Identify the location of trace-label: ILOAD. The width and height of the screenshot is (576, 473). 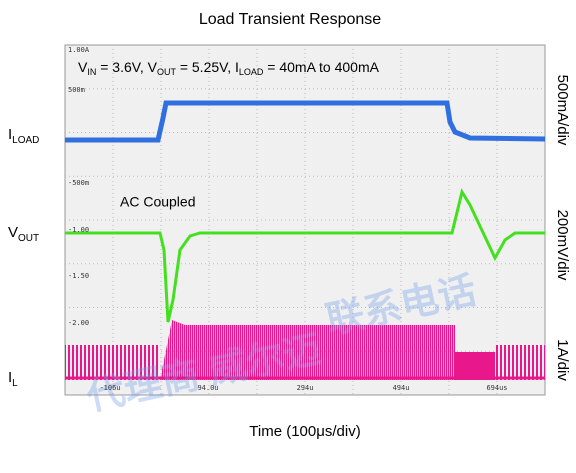
(23, 136).